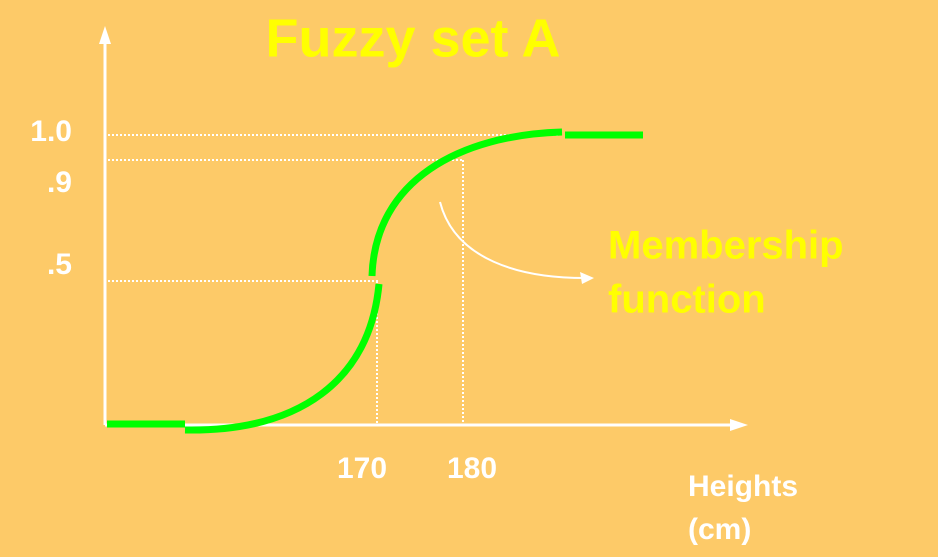  Describe the element at coordinates (726, 246) in the screenshot. I see `annotation: Membership` at that location.